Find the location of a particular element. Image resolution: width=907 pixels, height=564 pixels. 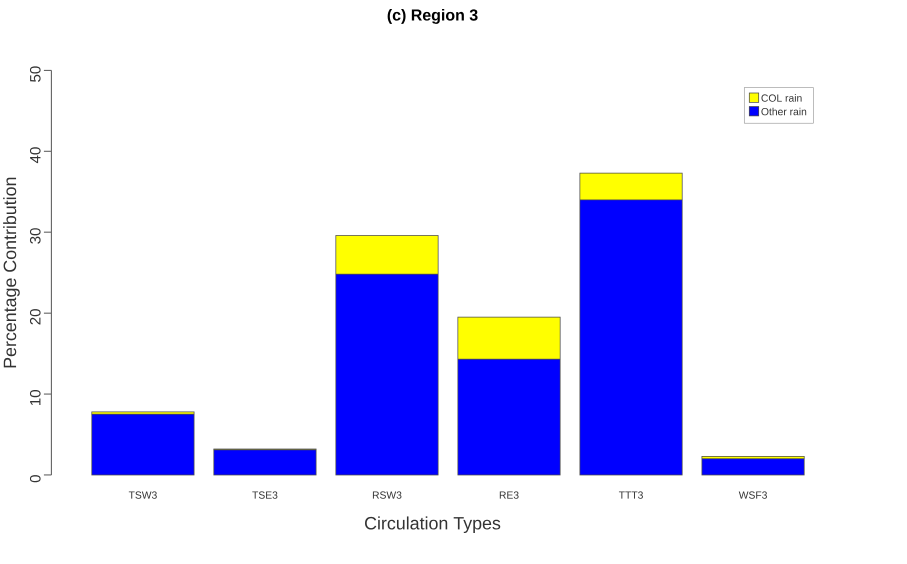

x-tick-label: TTT3 is located at coordinates (630, 495).